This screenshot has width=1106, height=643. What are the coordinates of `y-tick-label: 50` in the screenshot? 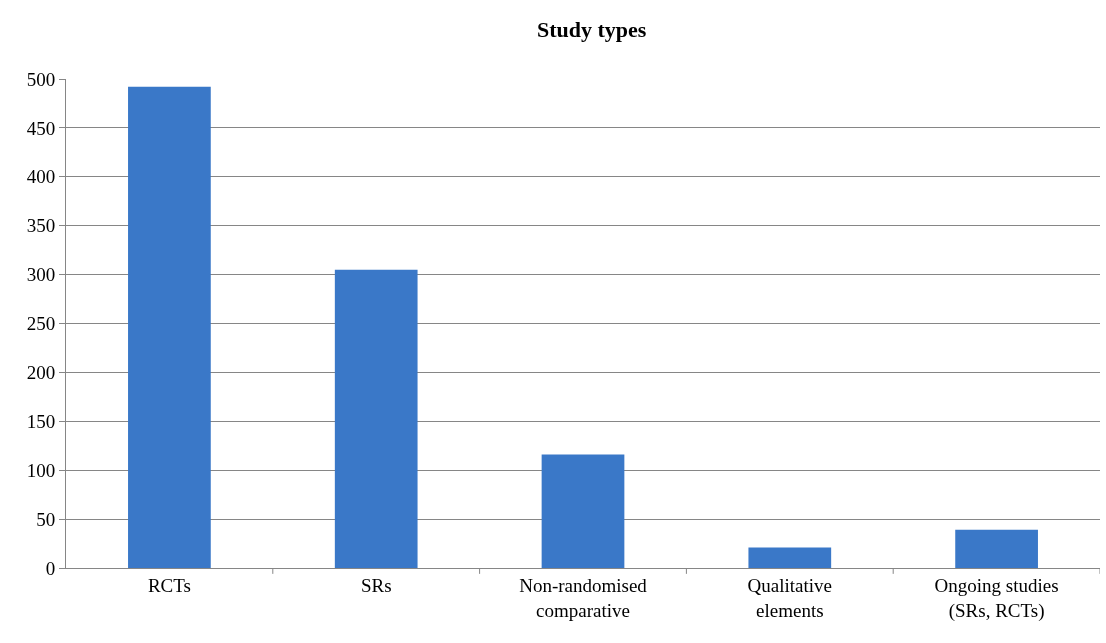 It's located at (46, 519).